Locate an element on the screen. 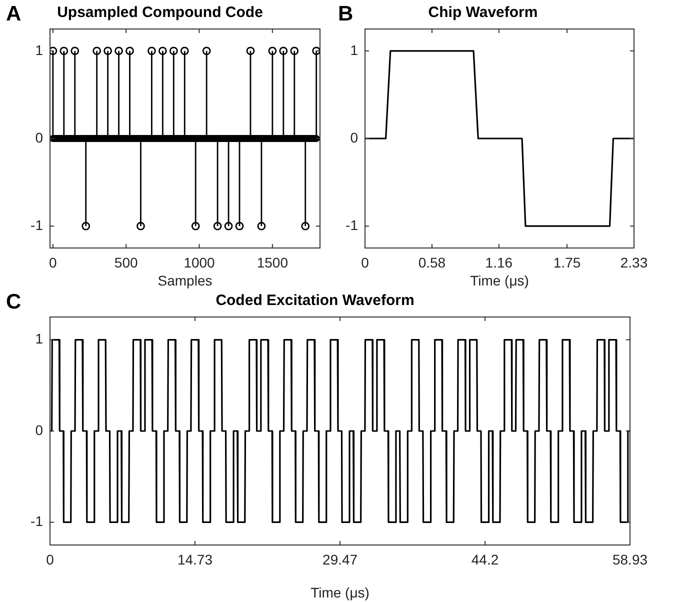  text: C is located at coordinates (14, 302).